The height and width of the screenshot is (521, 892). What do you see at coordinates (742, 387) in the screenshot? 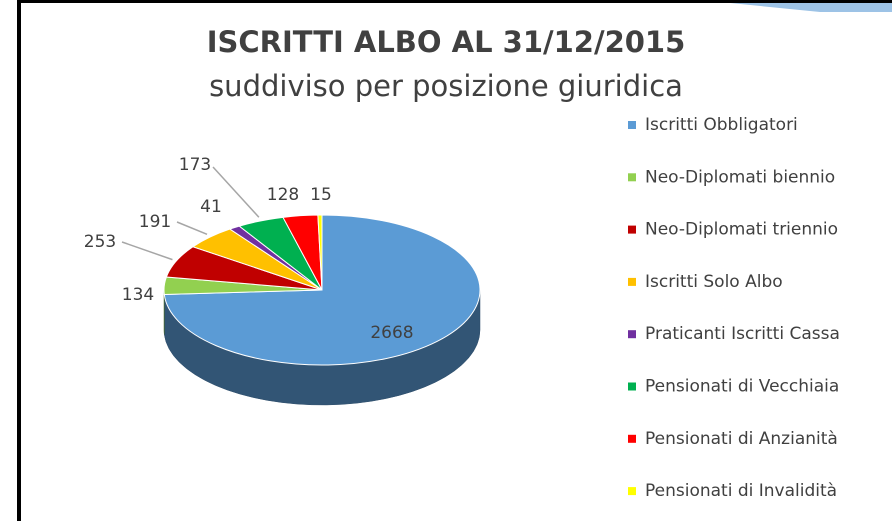
I see `legend-label: Pensionati di Vecchiaia` at bounding box center [742, 387].